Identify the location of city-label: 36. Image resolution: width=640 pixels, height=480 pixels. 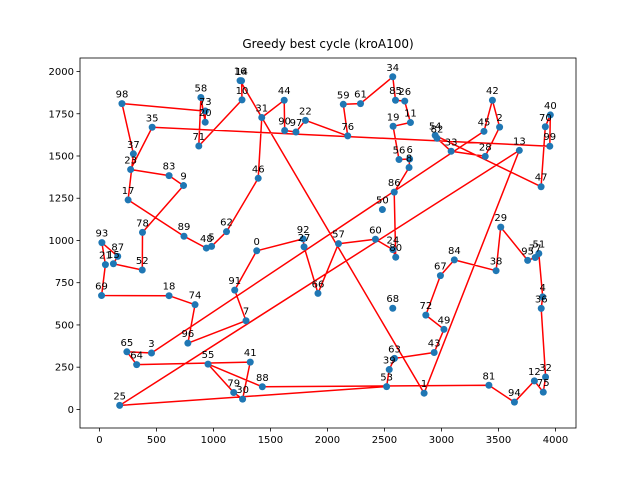
(541, 299).